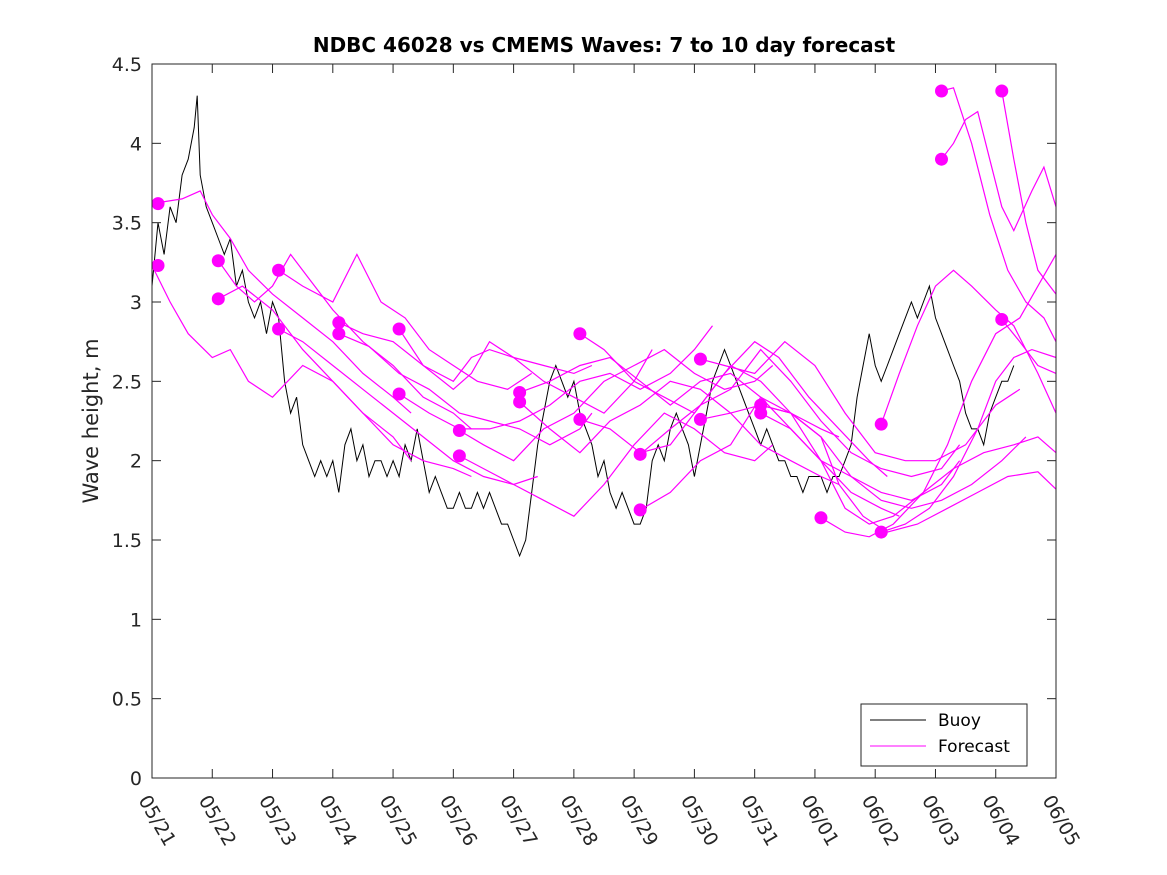  Describe the element at coordinates (136, 779) in the screenshot. I see `y-tick-label: 0` at that location.